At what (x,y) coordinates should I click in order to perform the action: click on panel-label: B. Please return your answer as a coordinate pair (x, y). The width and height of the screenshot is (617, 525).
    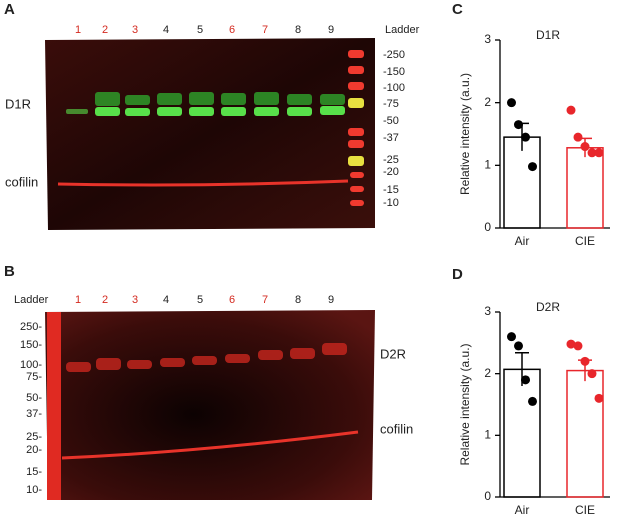
    Looking at the image, I should click on (9, 271).